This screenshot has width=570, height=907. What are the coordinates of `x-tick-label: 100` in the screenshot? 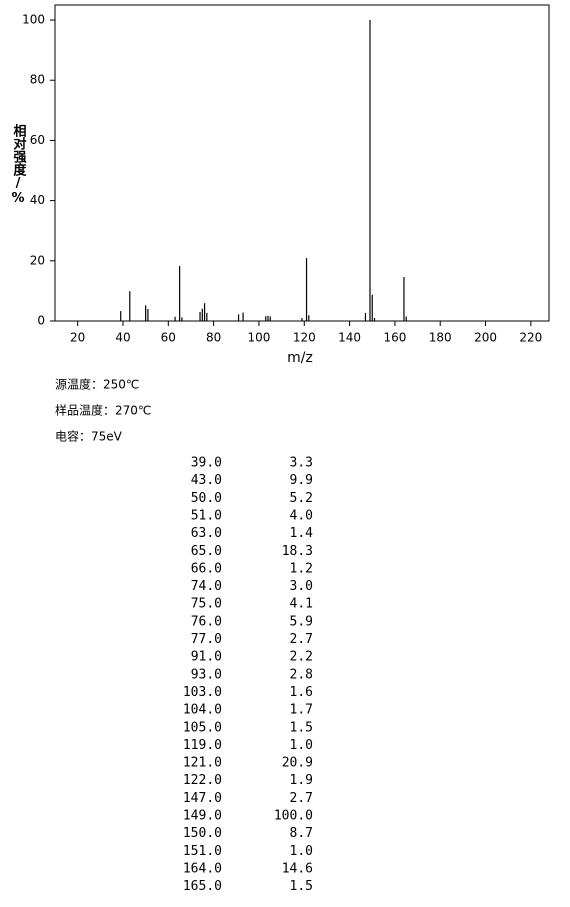 It's located at (258, 338).